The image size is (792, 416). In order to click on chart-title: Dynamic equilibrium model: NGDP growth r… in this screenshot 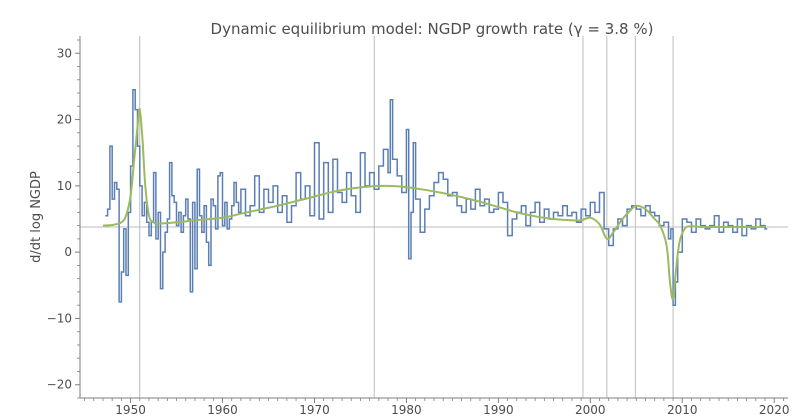, I will do `click(432, 29)`.